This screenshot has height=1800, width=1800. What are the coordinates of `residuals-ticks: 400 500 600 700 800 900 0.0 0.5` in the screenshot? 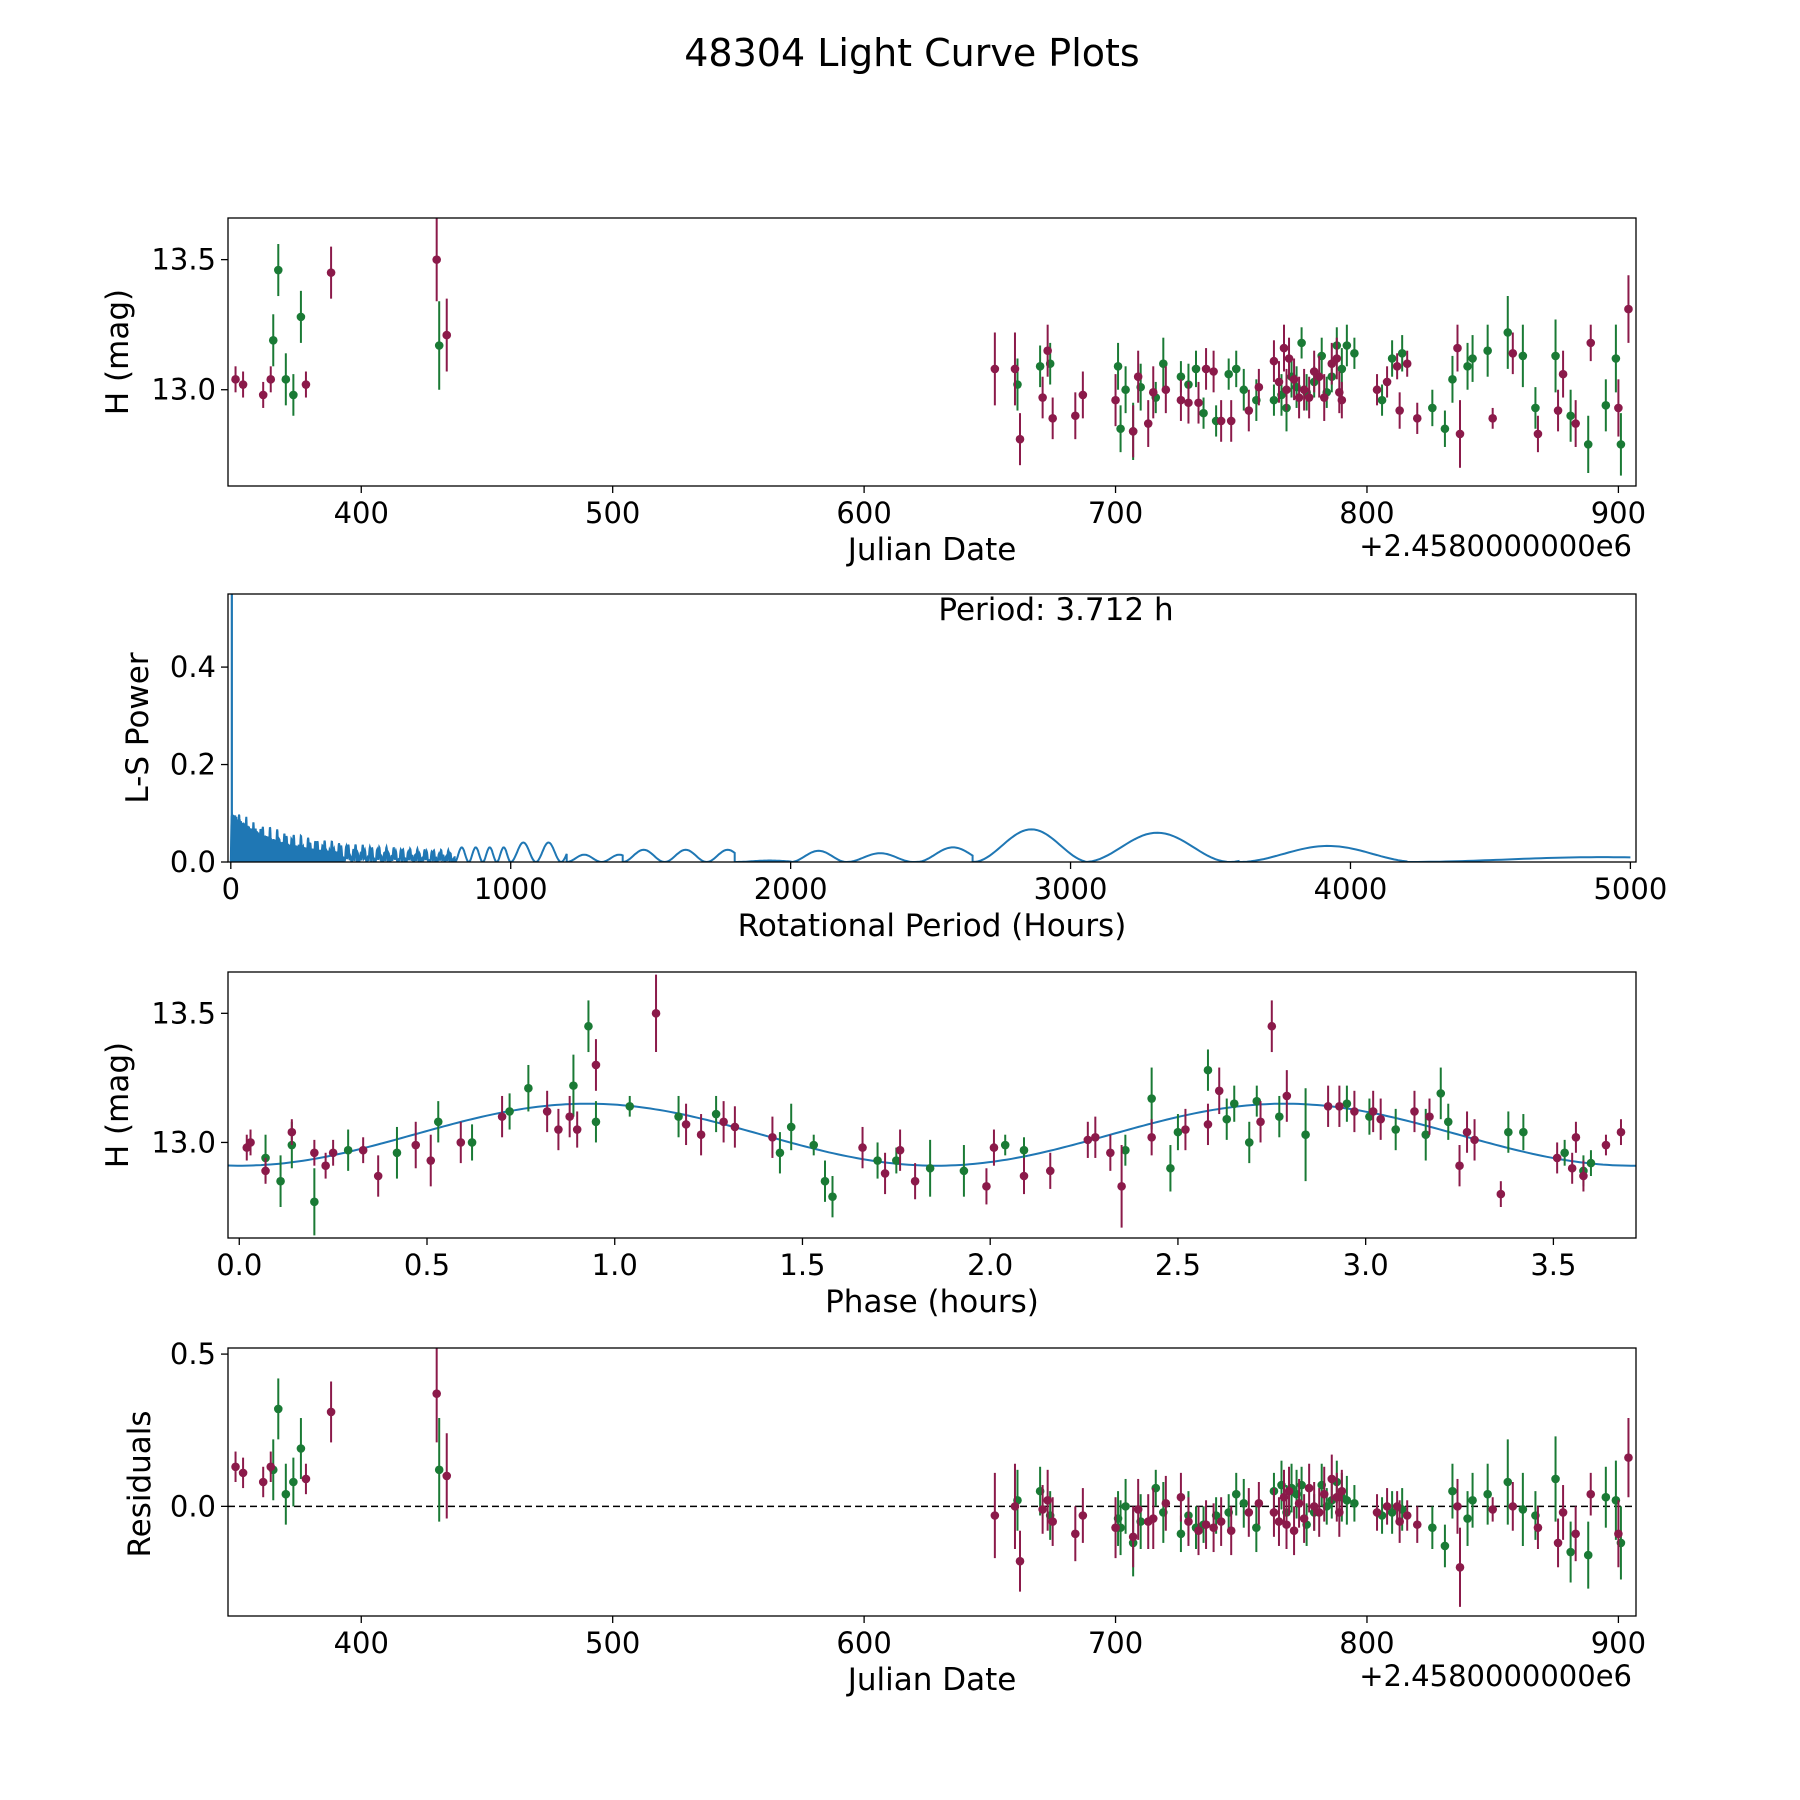 It's located at (908, 1498).